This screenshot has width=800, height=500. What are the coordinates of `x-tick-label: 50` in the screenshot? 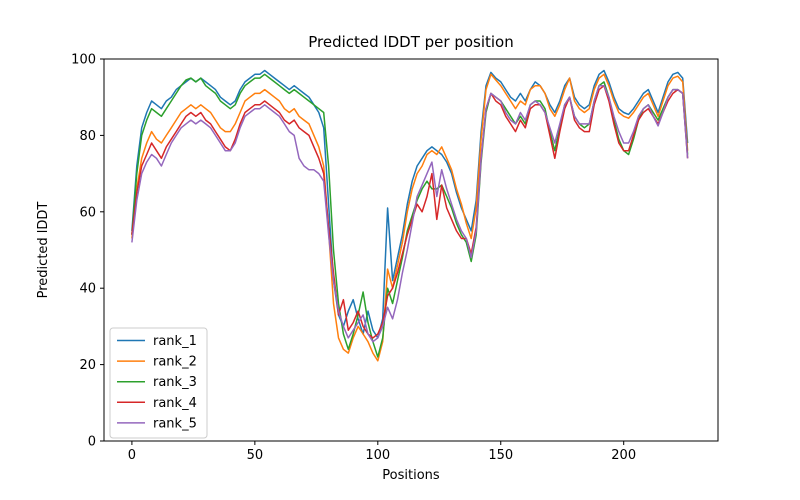 It's located at (255, 455).